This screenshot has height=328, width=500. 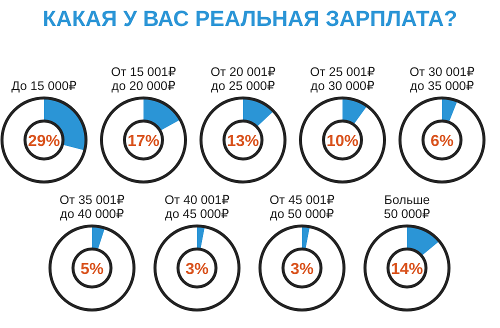 What do you see at coordinates (197, 207) in the screenshot?
I see `chart-title: От 40 001₽ до 45 000₽` at bounding box center [197, 207].